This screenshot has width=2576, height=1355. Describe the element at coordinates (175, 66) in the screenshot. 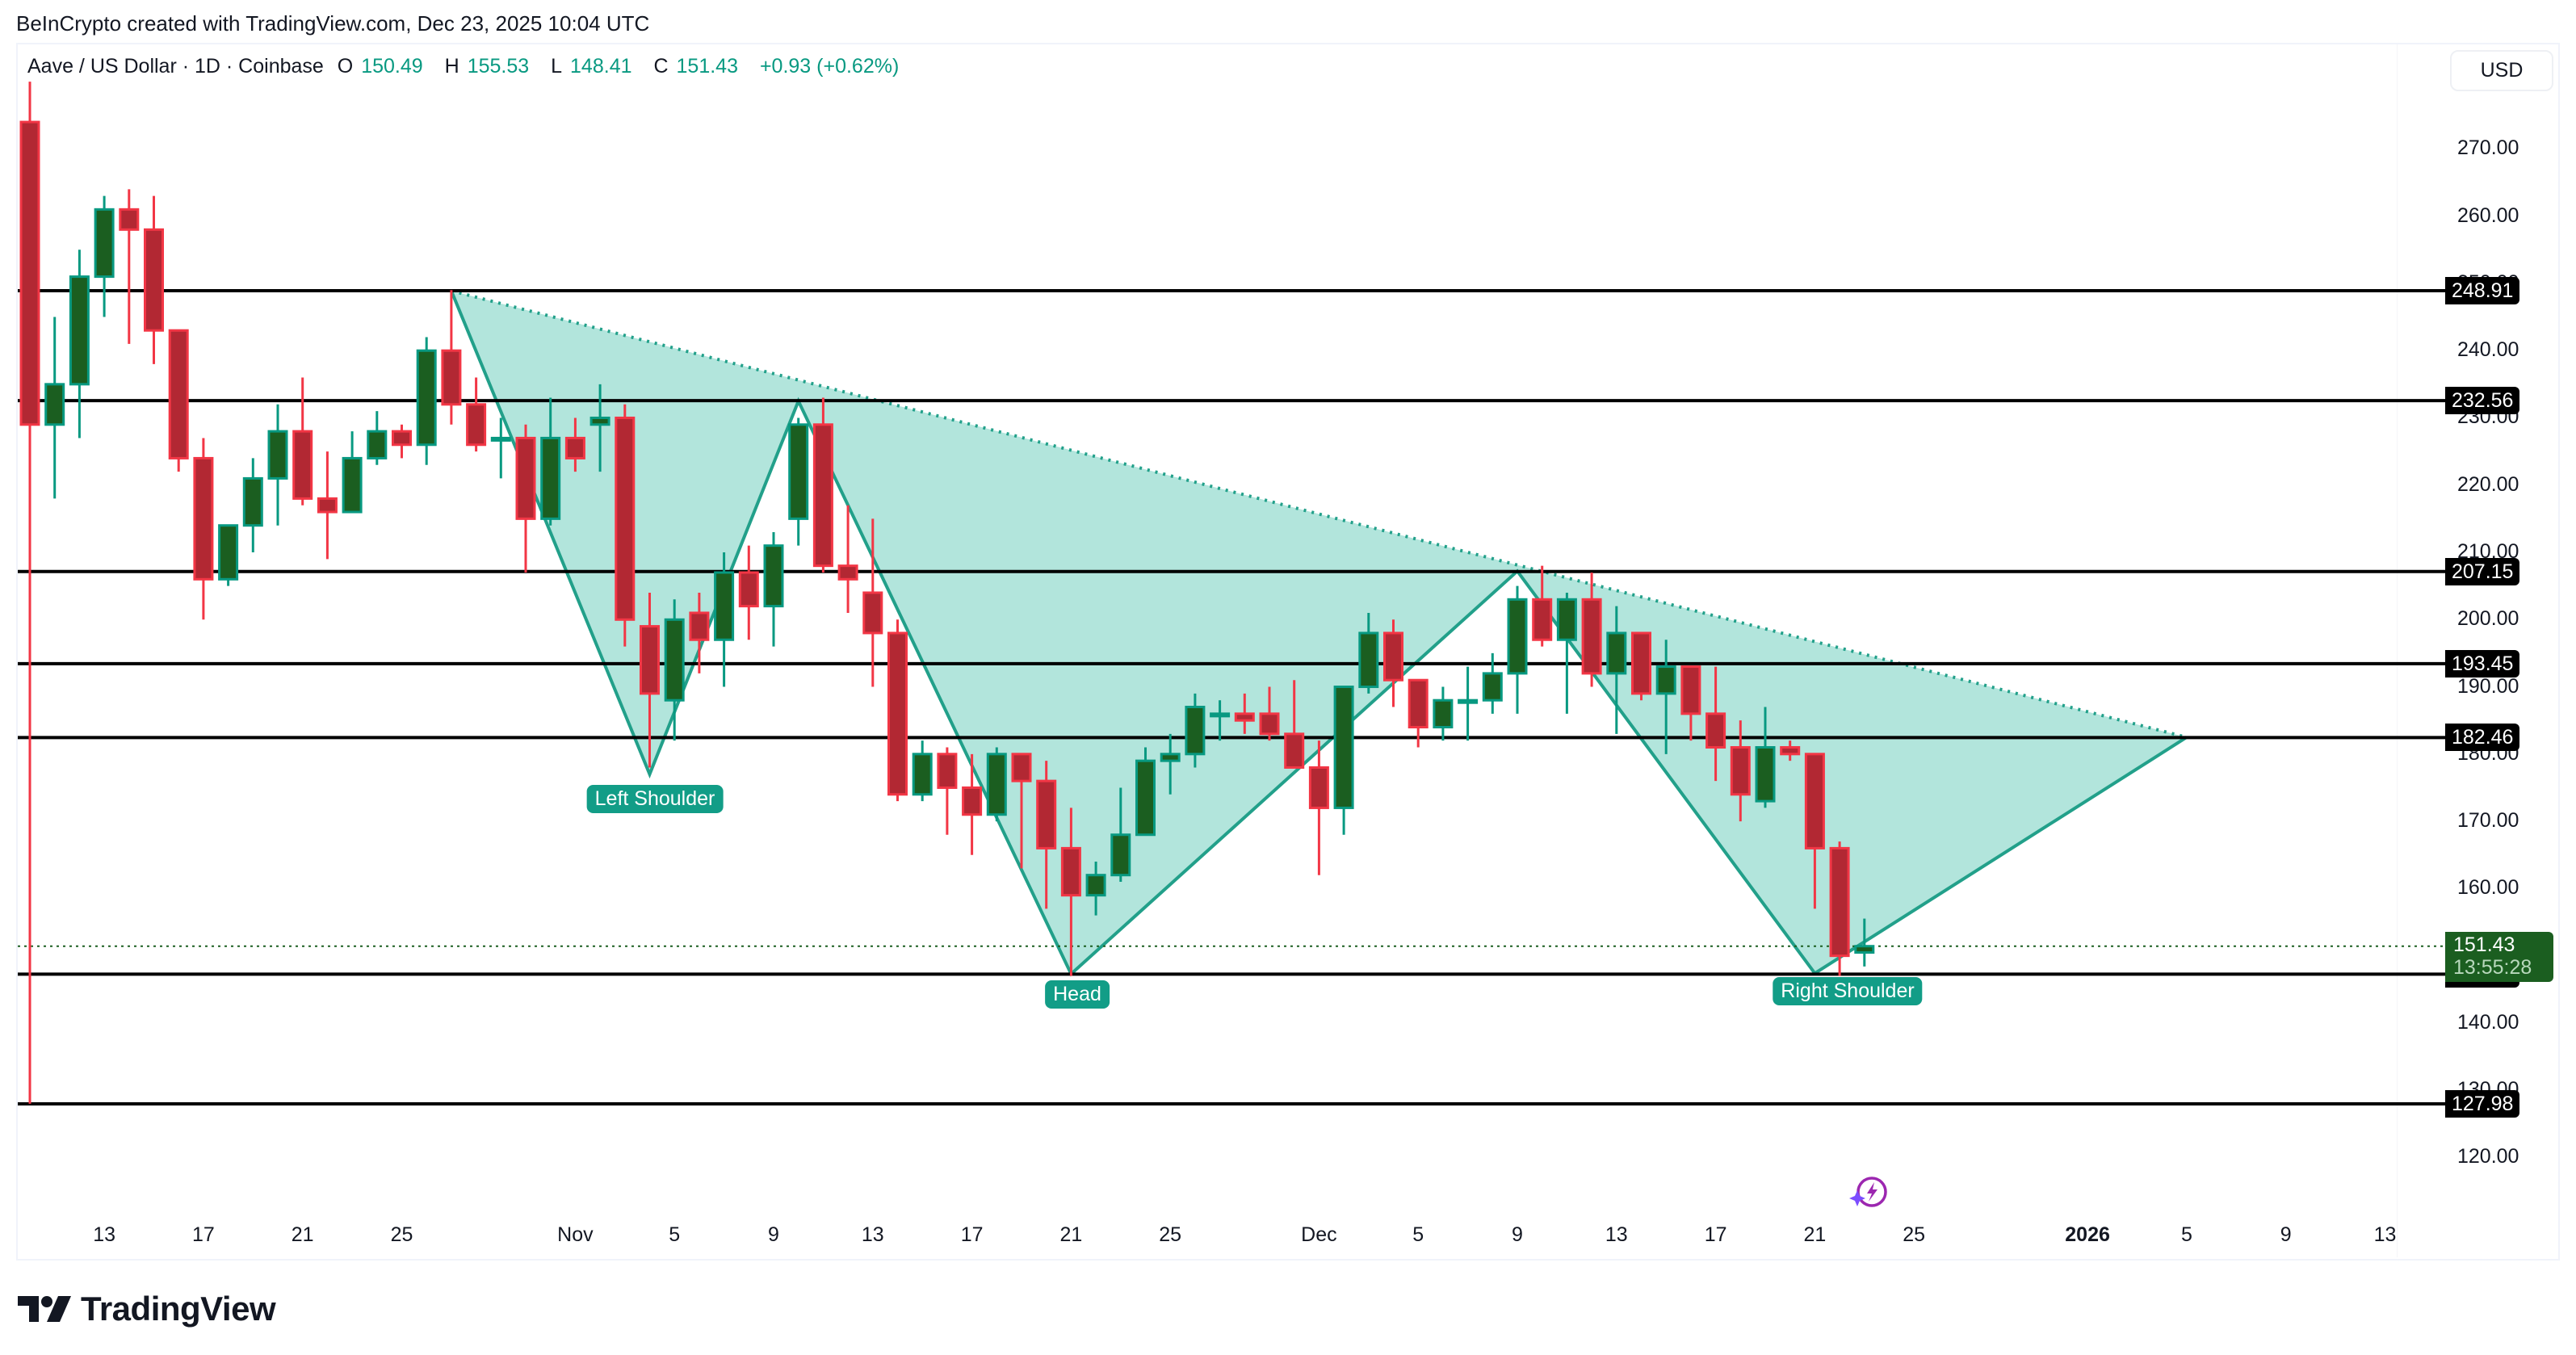

I see `symbol-name: Aave / US Dollar · 1D · Coinbase` at that location.